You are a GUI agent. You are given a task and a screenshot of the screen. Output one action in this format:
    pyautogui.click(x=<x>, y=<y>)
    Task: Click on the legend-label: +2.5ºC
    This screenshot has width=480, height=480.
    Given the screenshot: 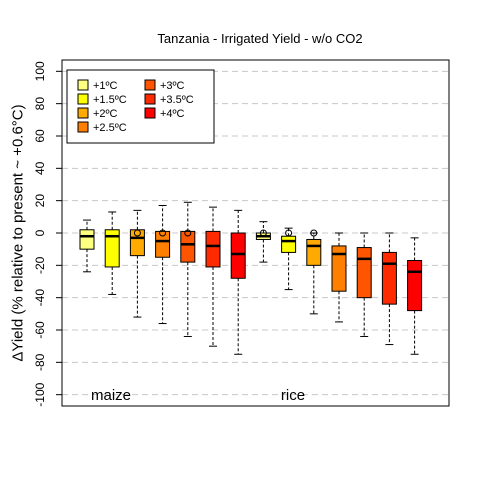 What is the action you would take?
    pyautogui.click(x=110, y=128)
    